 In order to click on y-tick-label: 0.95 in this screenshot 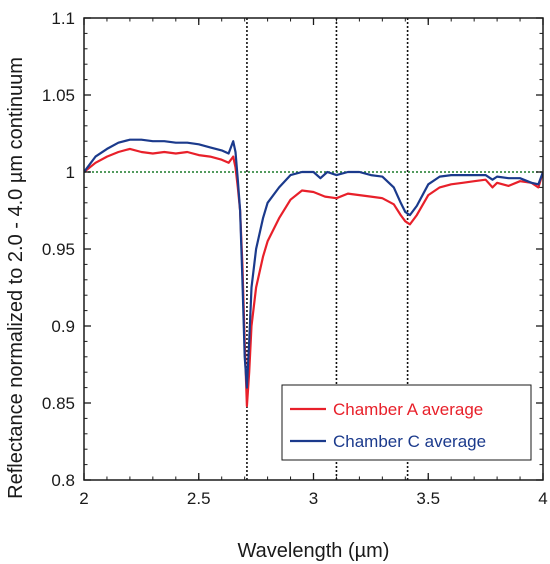, I will do `click(58, 249)`.